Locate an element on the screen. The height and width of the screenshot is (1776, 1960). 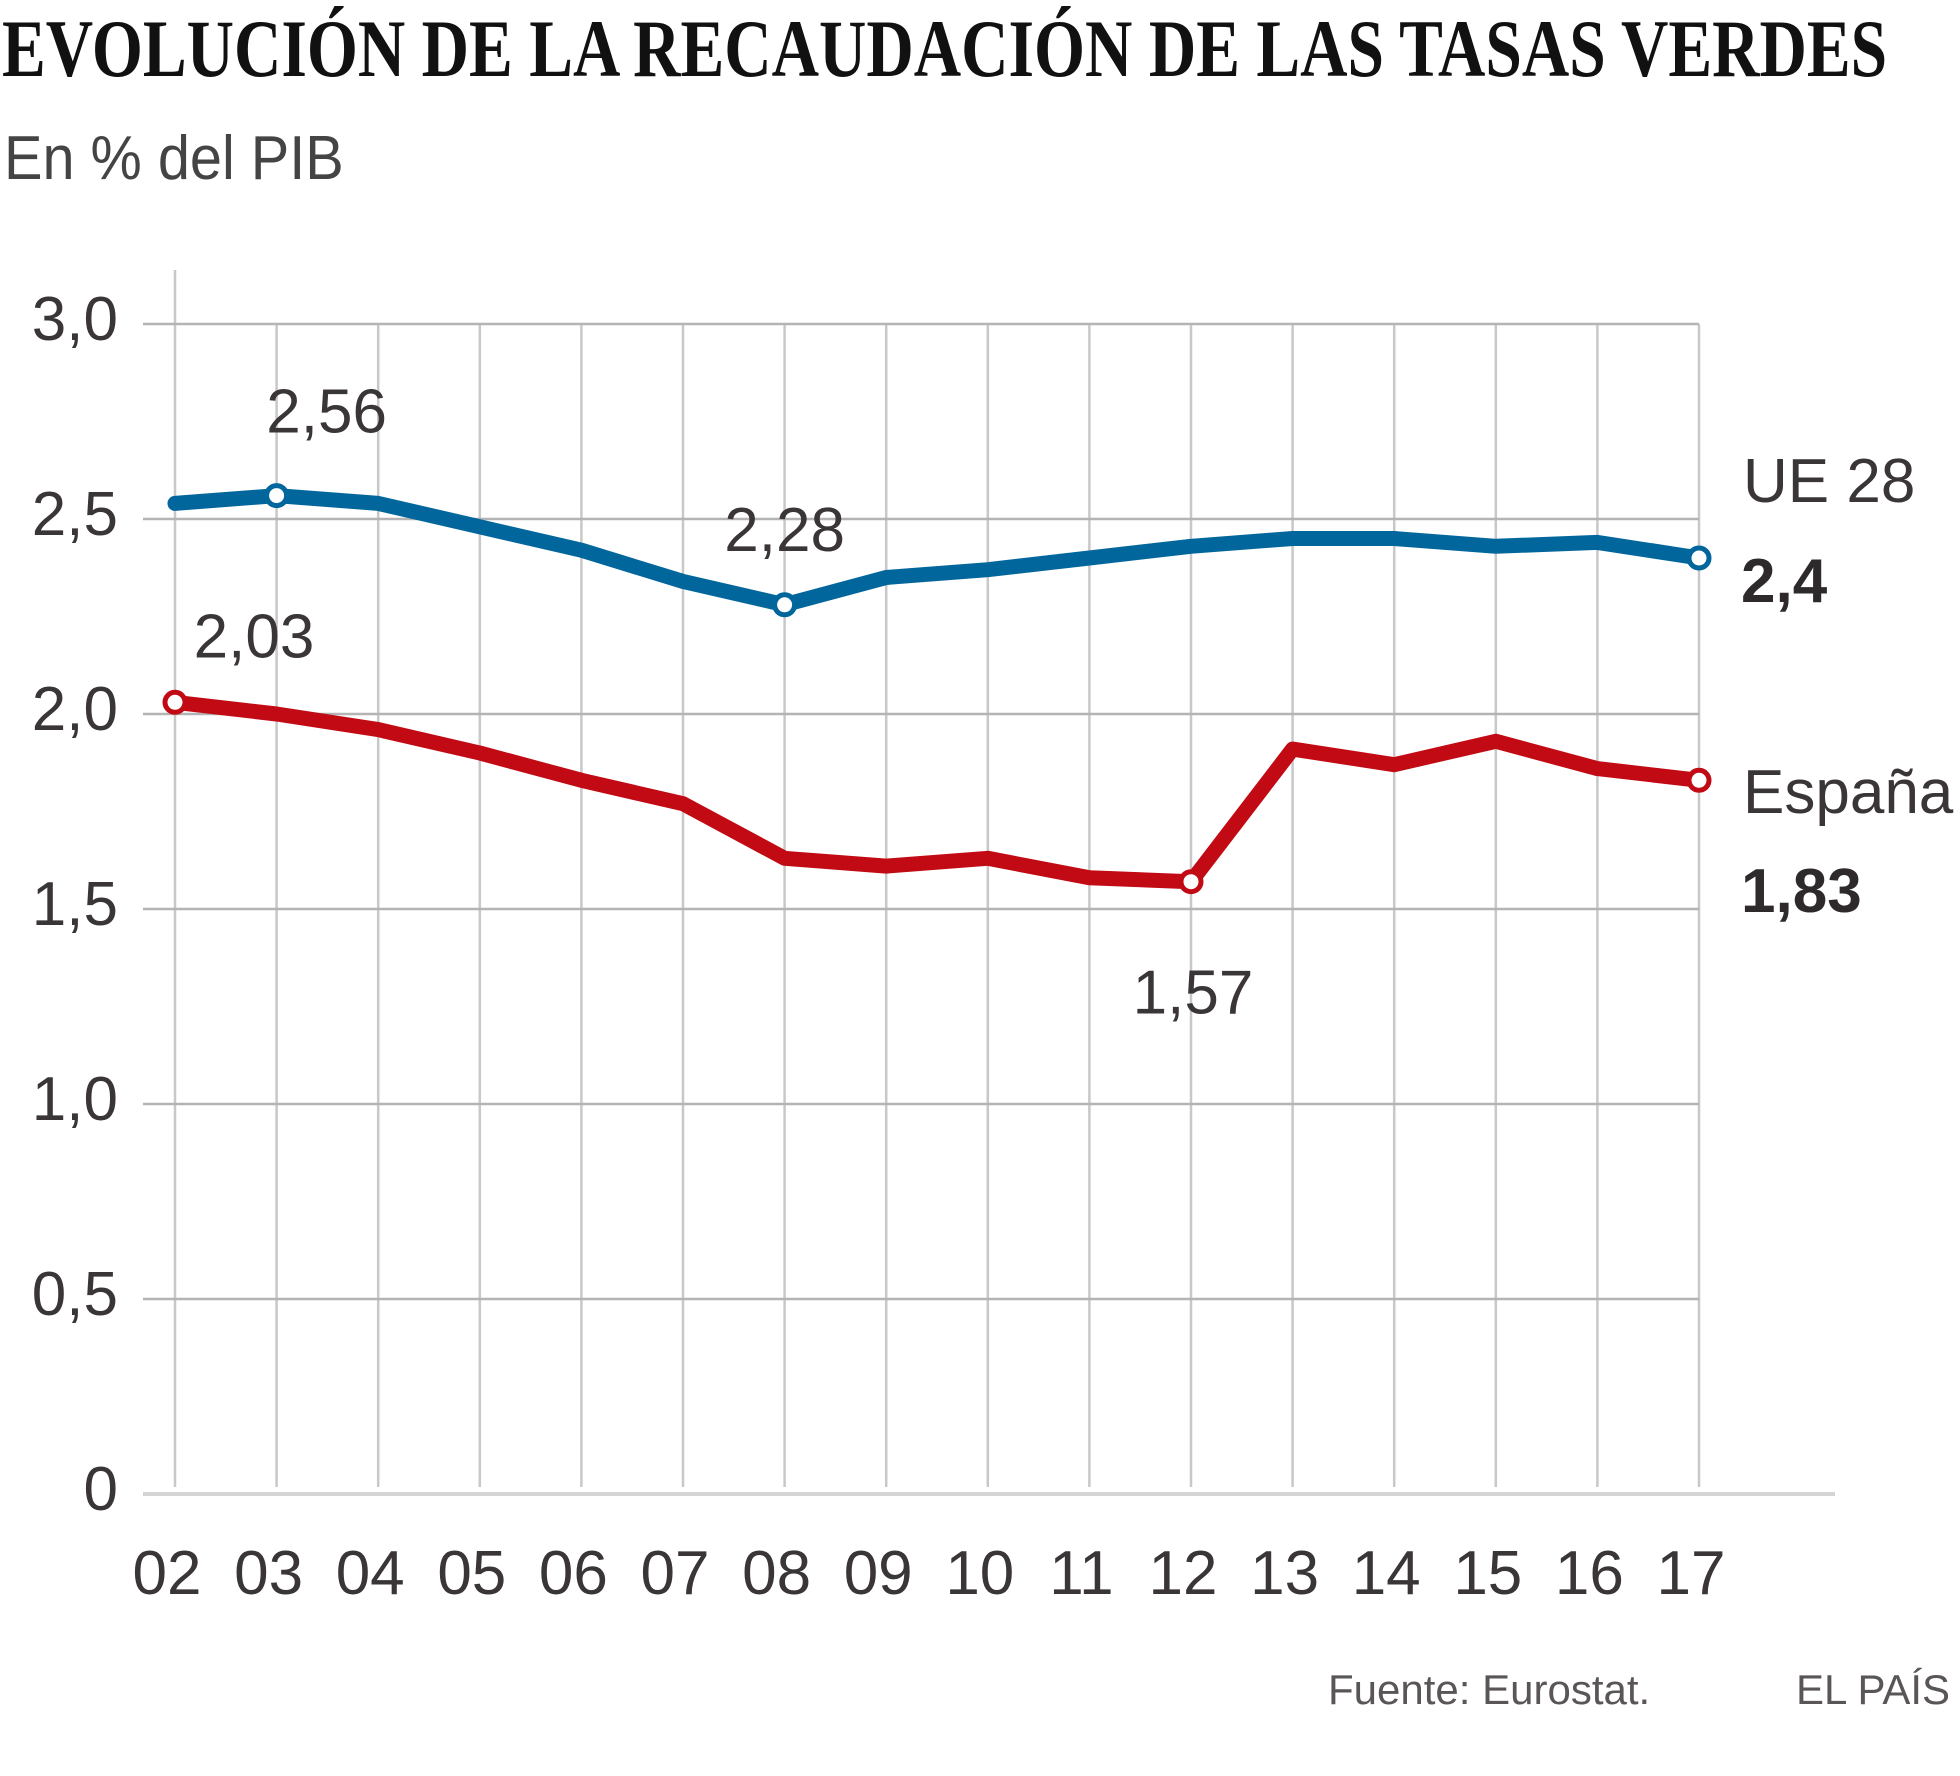
data-label: 2,03 is located at coordinates (254, 636).